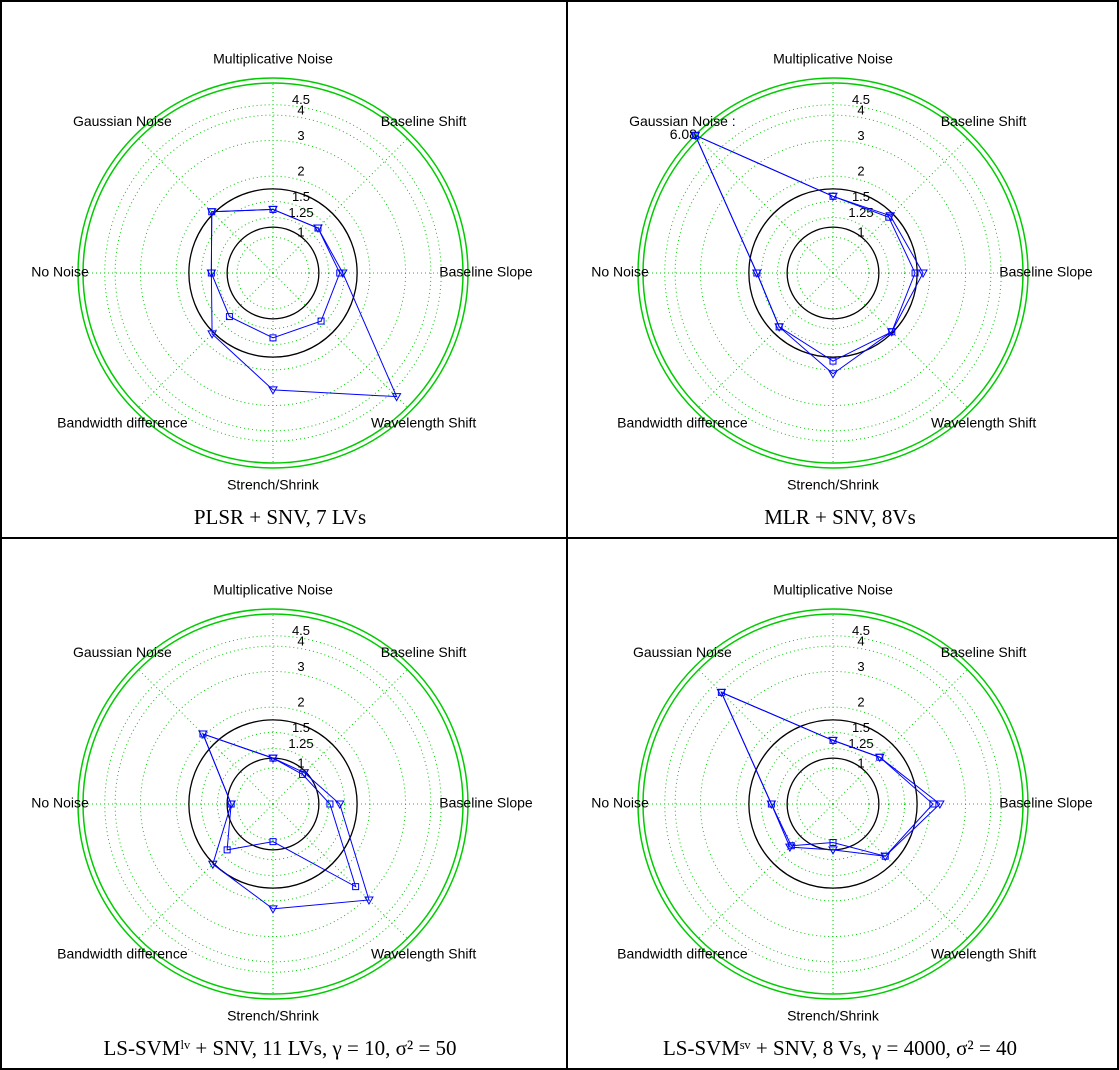 This screenshot has height=1070, width=1119. Describe the element at coordinates (279, 1048) in the screenshot. I see `caption: LS-SVMˡᵛ + SNV, 11 LVs, γ = 10, σ² = 50` at that location.